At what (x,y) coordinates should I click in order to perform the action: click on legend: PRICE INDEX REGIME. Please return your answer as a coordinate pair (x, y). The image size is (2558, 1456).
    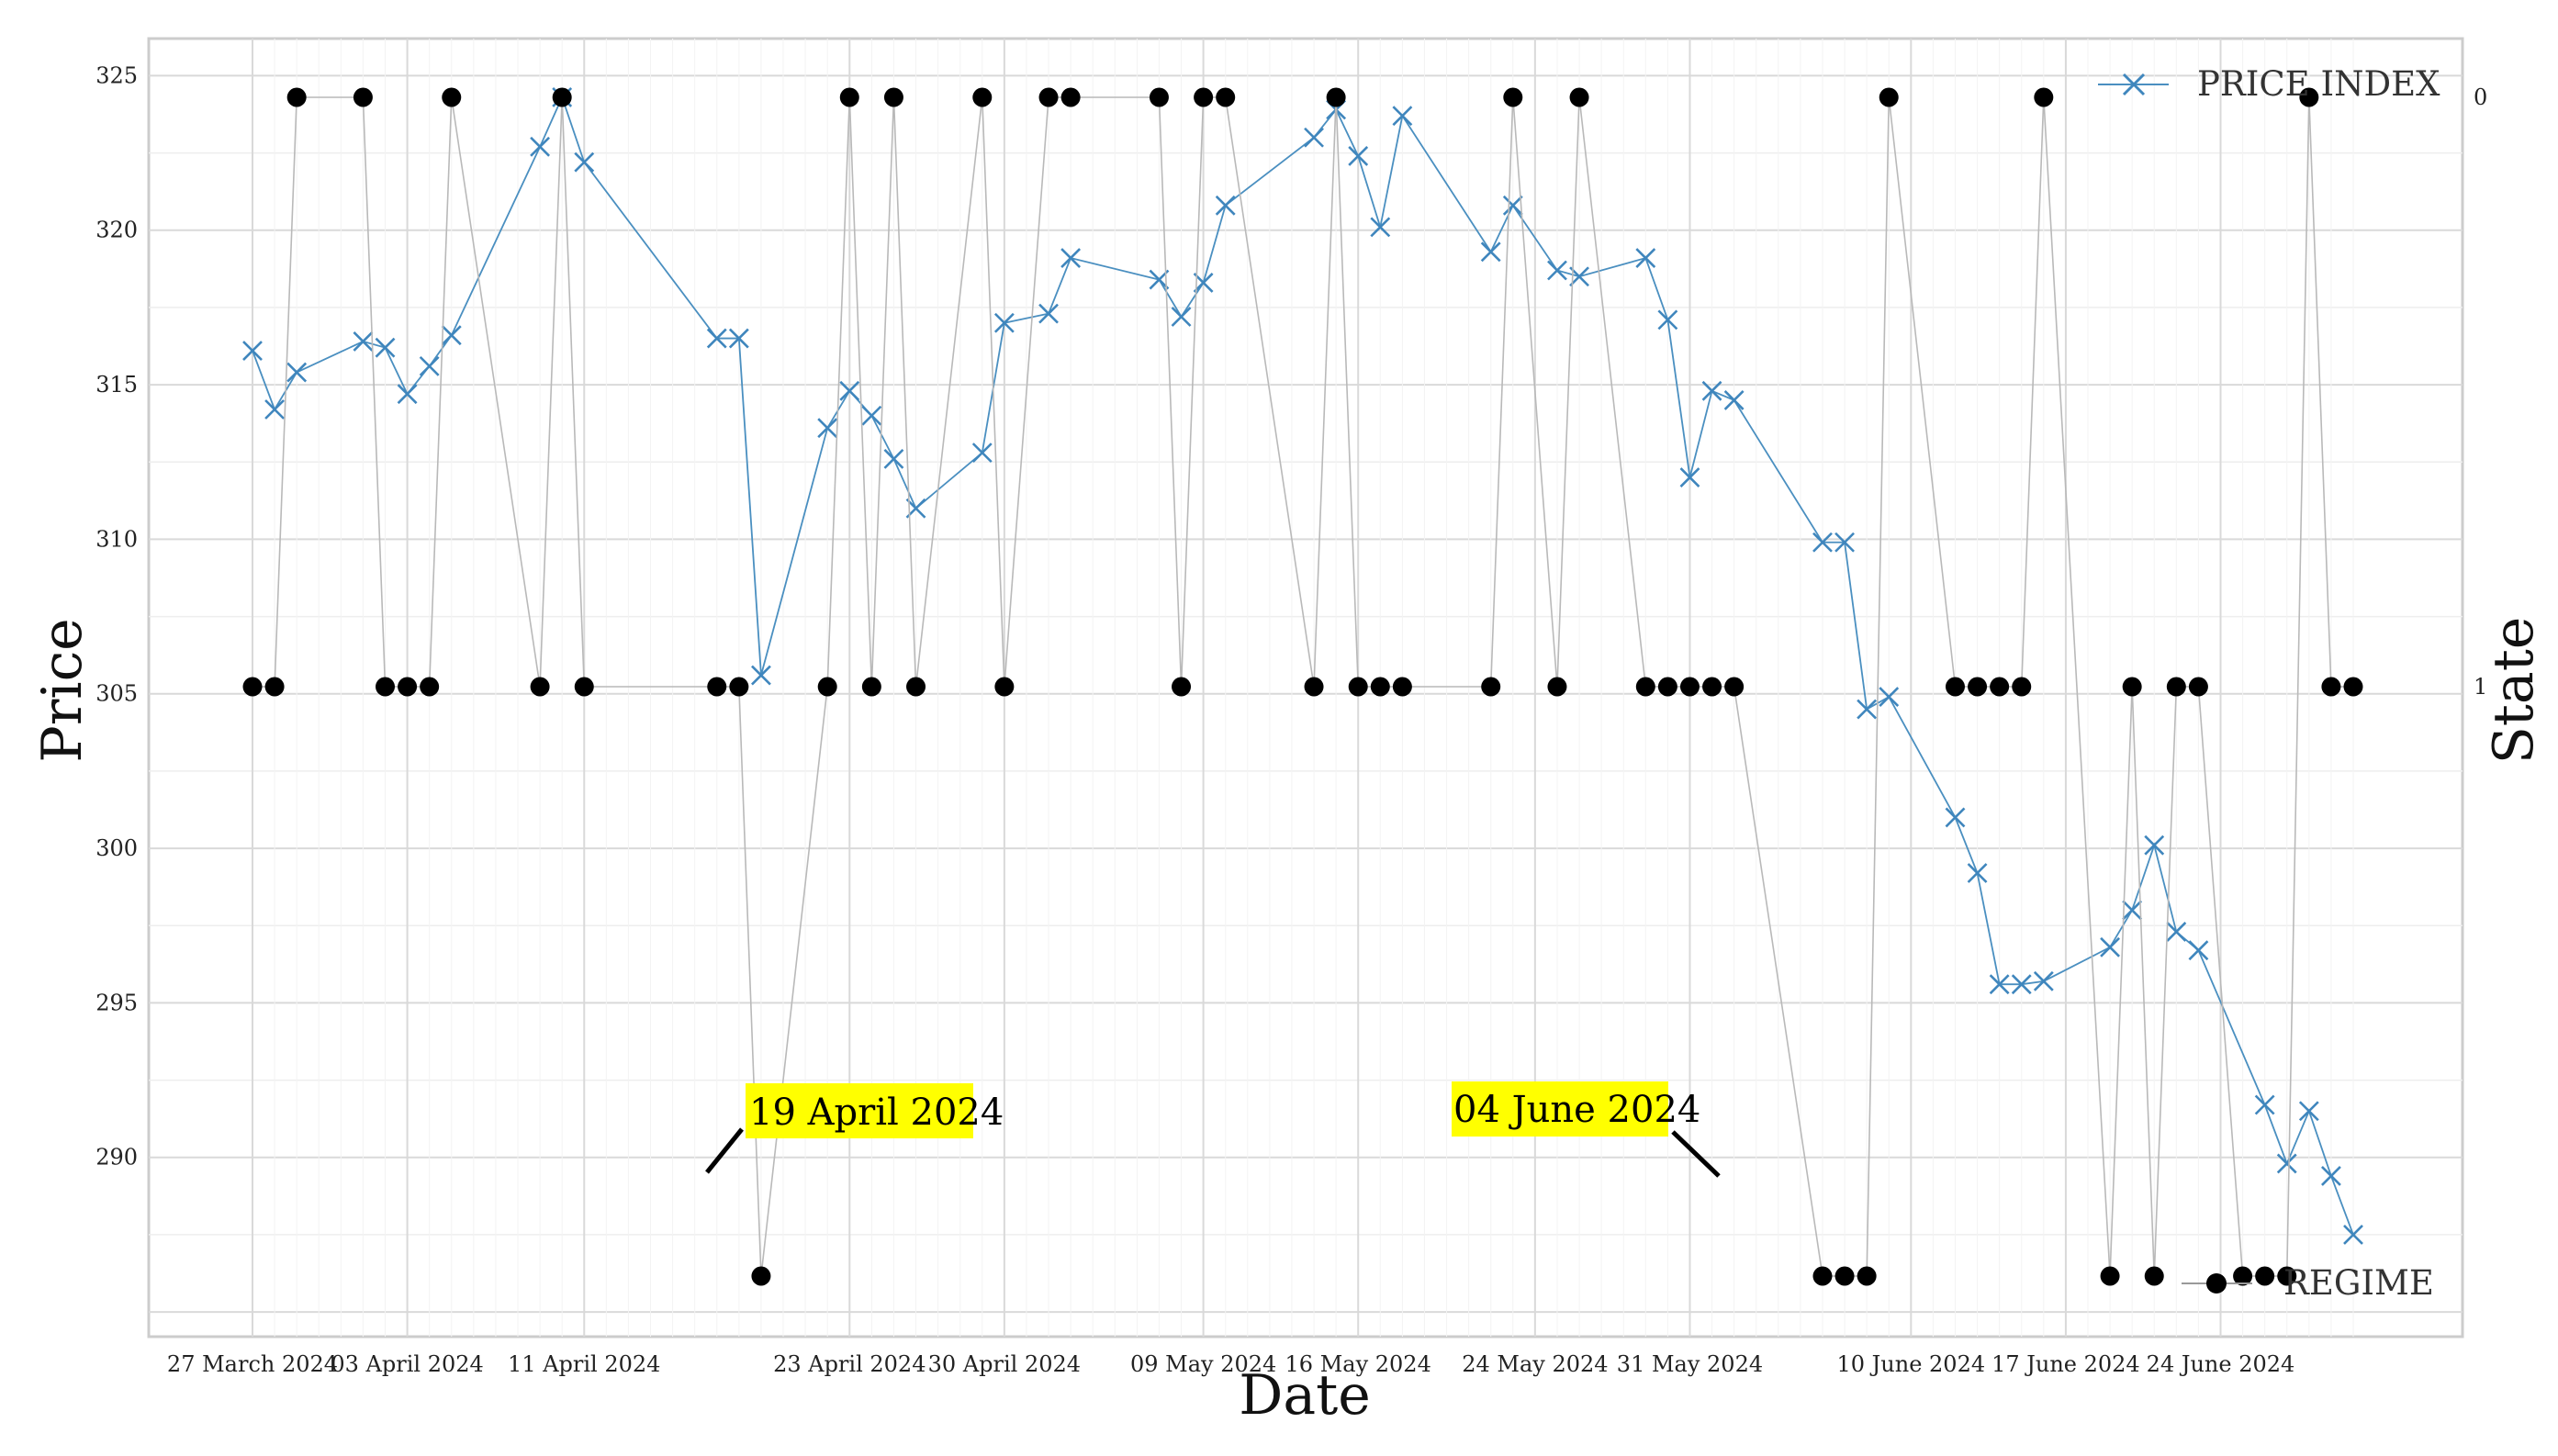
    Looking at the image, I should click on (2269, 683).